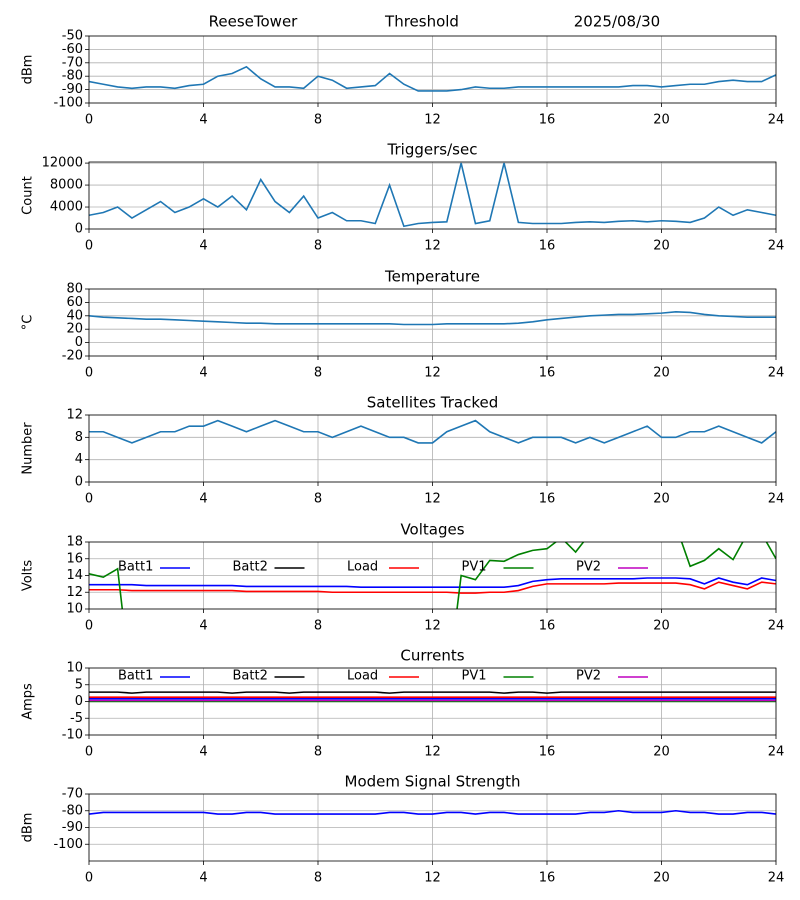  What do you see at coordinates (66, 207) in the screenshot?
I see `y-tick-label: 4000` at bounding box center [66, 207].